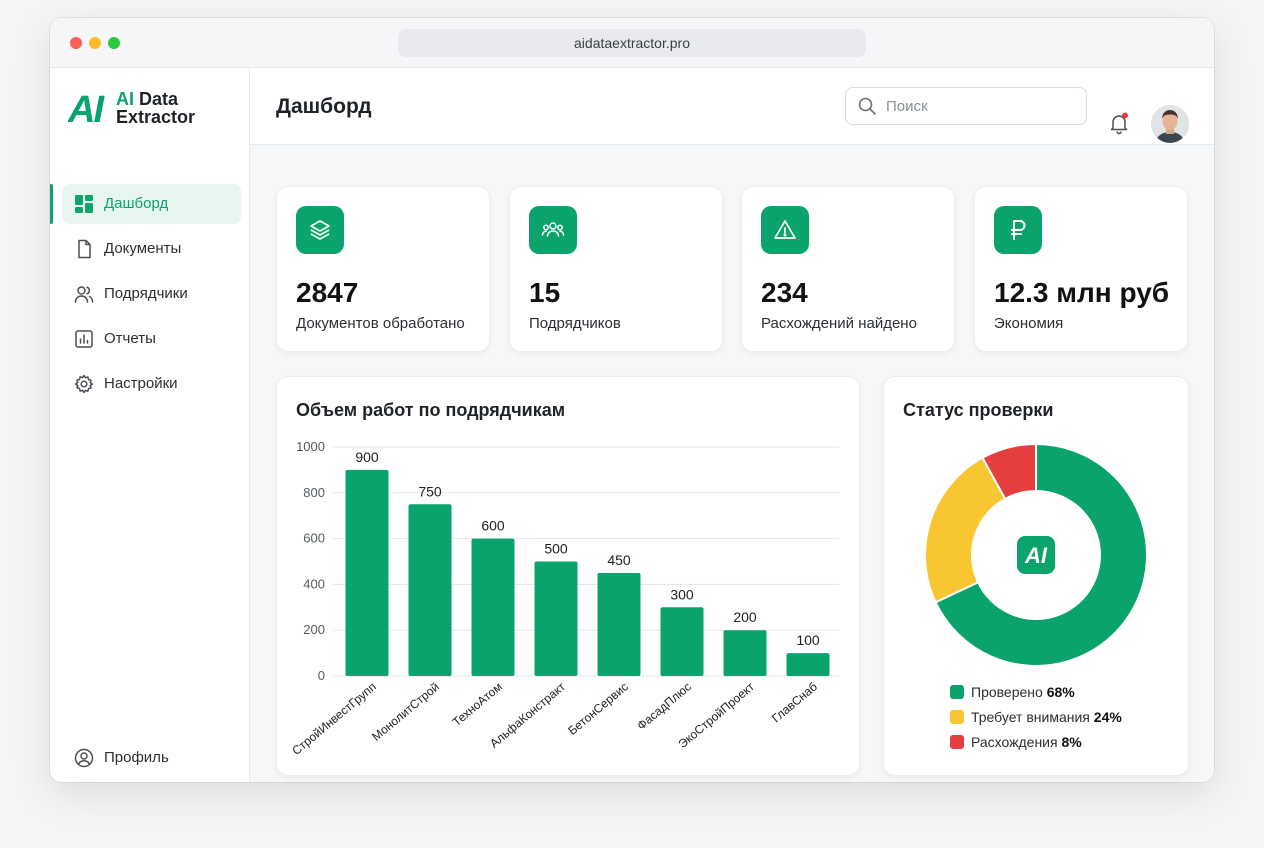  What do you see at coordinates (1009, 692) in the screenshot?
I see `legend-label-text: Проверено` at bounding box center [1009, 692].